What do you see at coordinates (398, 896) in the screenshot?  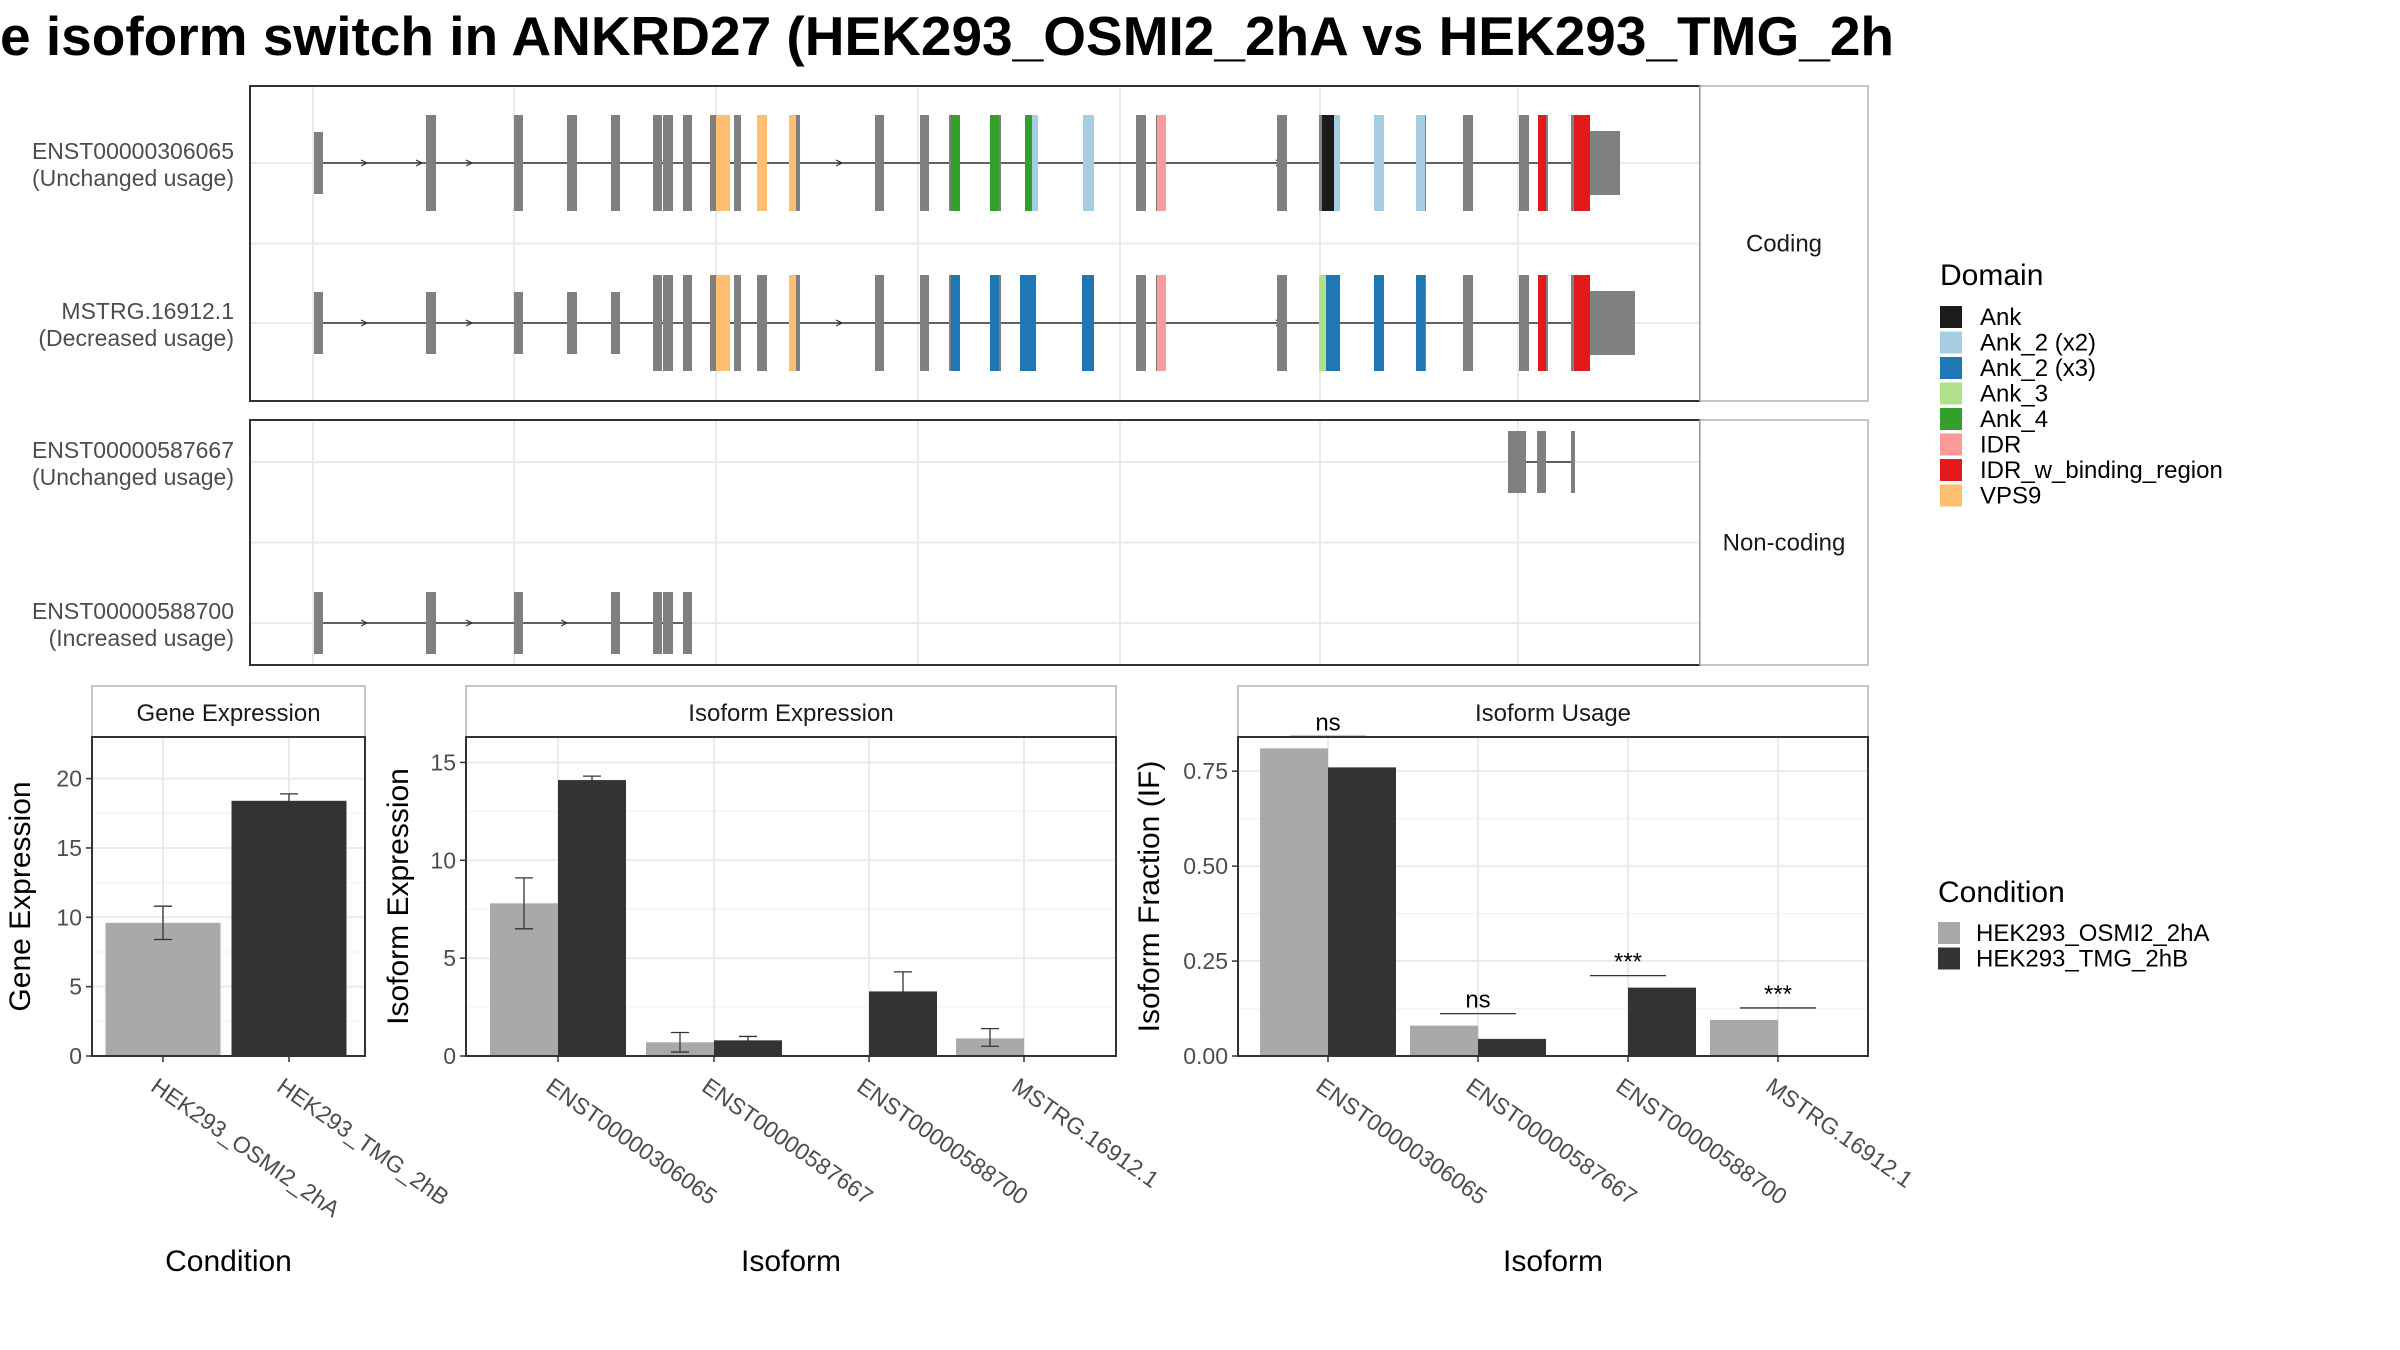 I see `y-axis-title: Isoform Expression` at bounding box center [398, 896].